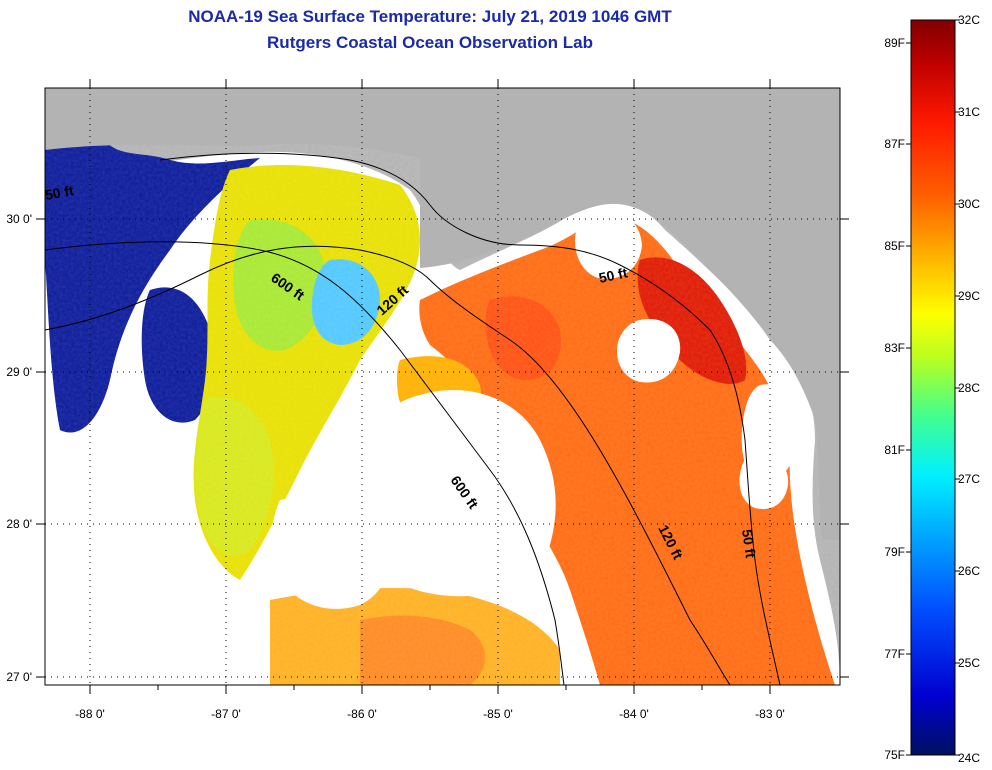 Image resolution: width=992 pixels, height=770 pixels. I want to click on colorbar-celsius-label: 26C, so click(969, 571).